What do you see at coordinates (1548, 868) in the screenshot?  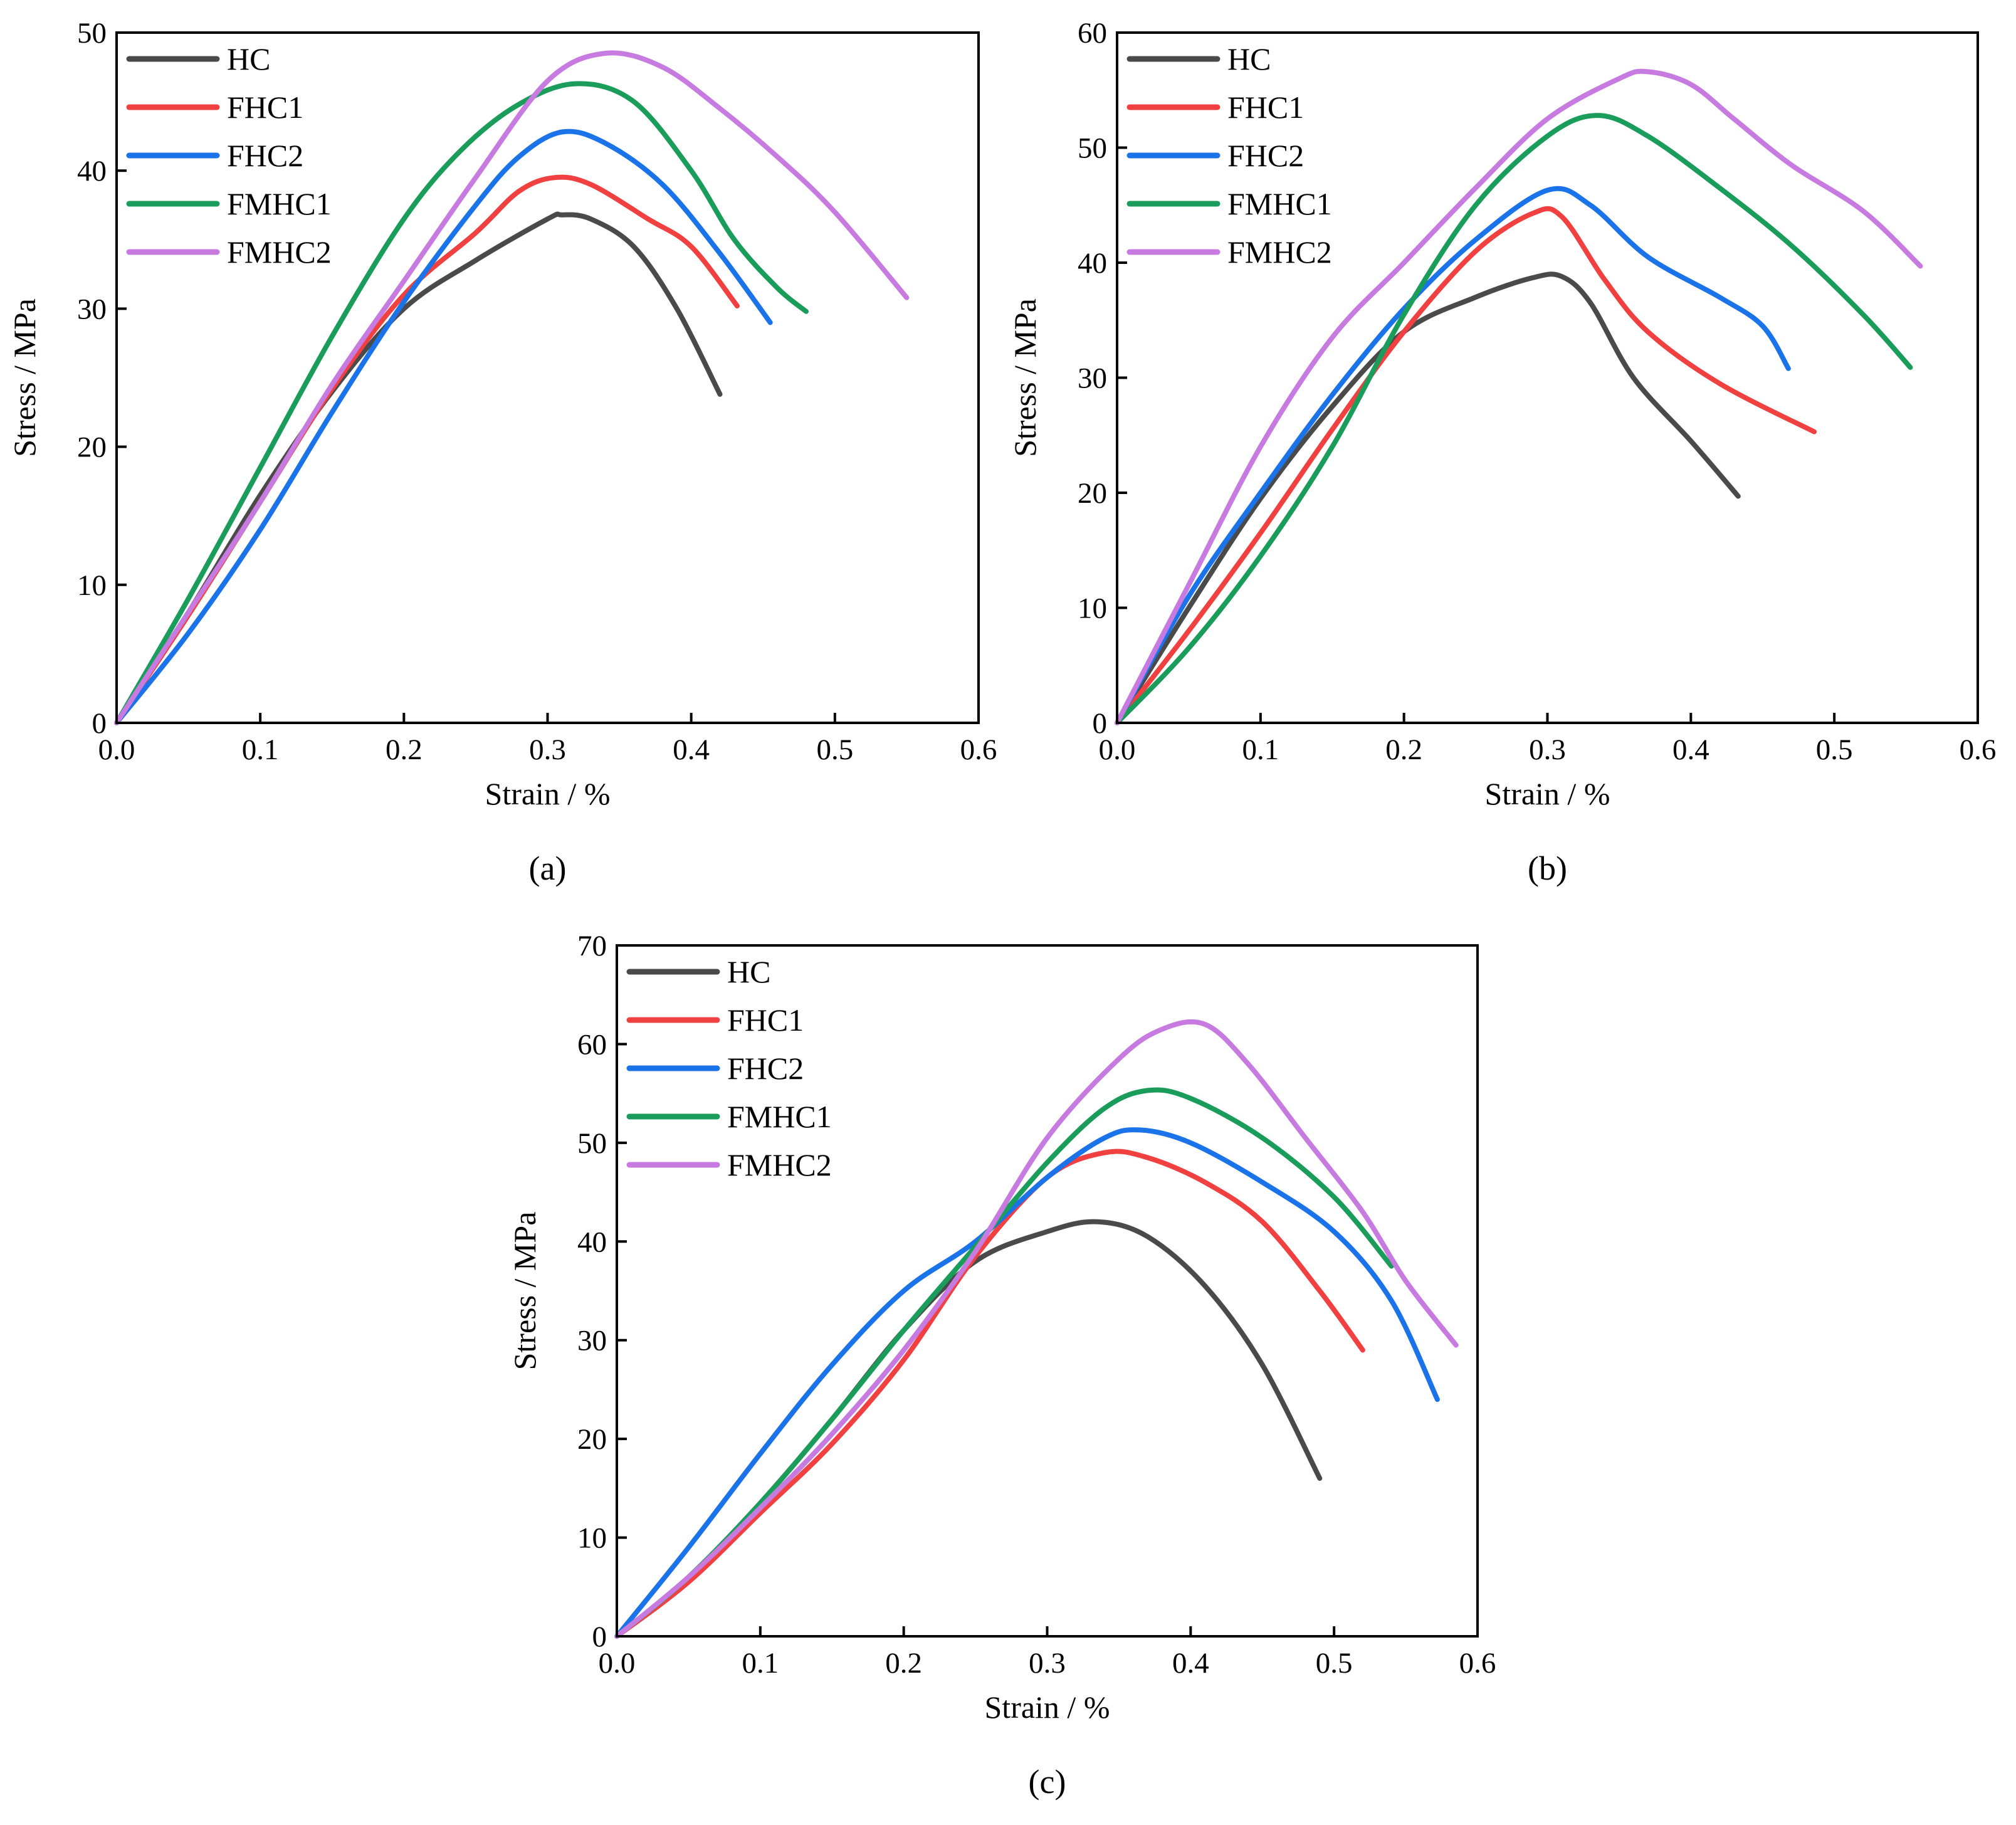 I see `panel-label: (b)` at bounding box center [1548, 868].